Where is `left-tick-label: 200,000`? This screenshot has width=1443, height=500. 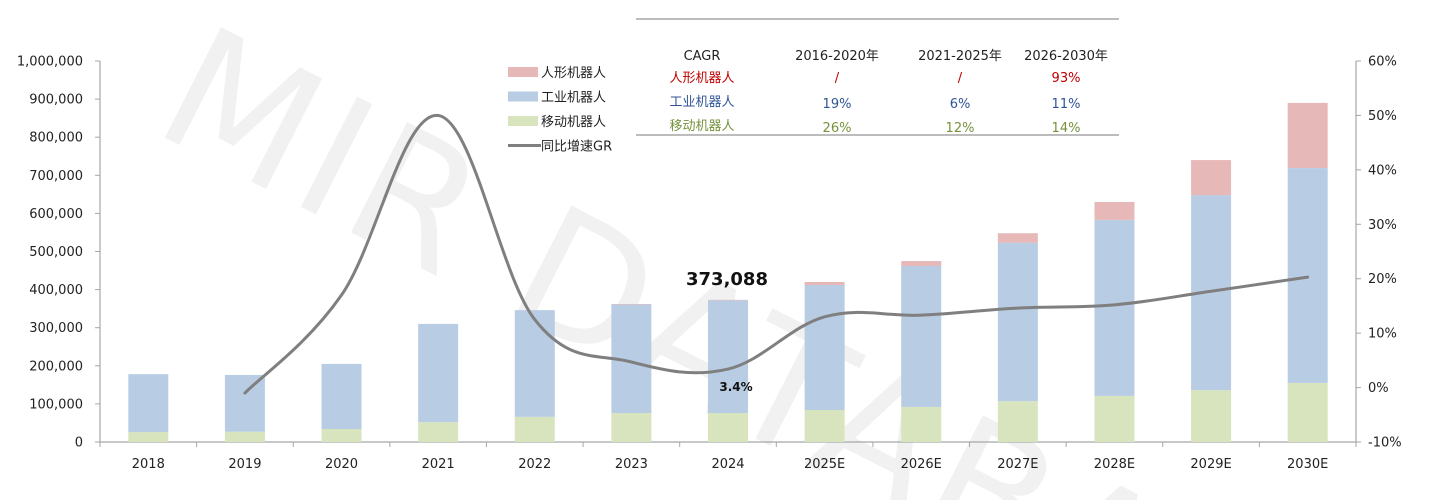 left-tick-label: 200,000 is located at coordinates (56, 366).